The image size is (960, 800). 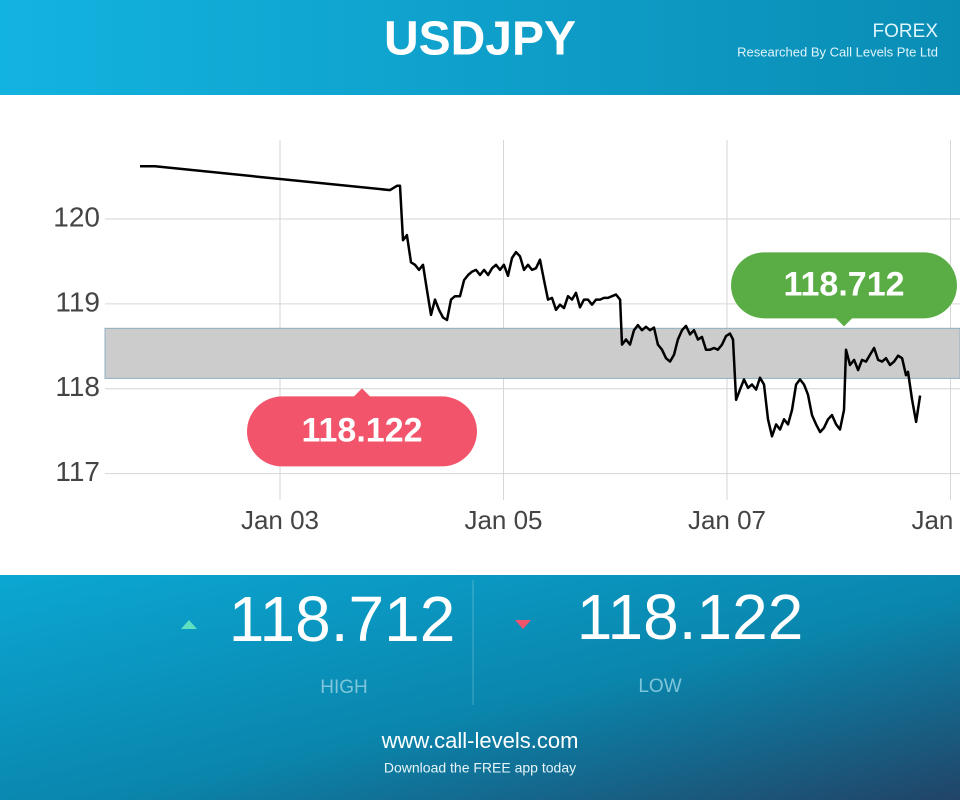 I want to click on market: FOREX, so click(x=906, y=31).